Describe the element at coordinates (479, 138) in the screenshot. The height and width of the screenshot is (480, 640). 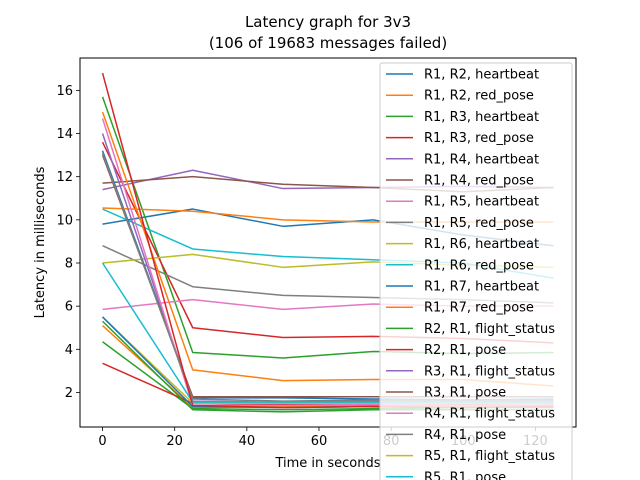
I see `legend-entry-3: R1, R3, red_pose` at that location.